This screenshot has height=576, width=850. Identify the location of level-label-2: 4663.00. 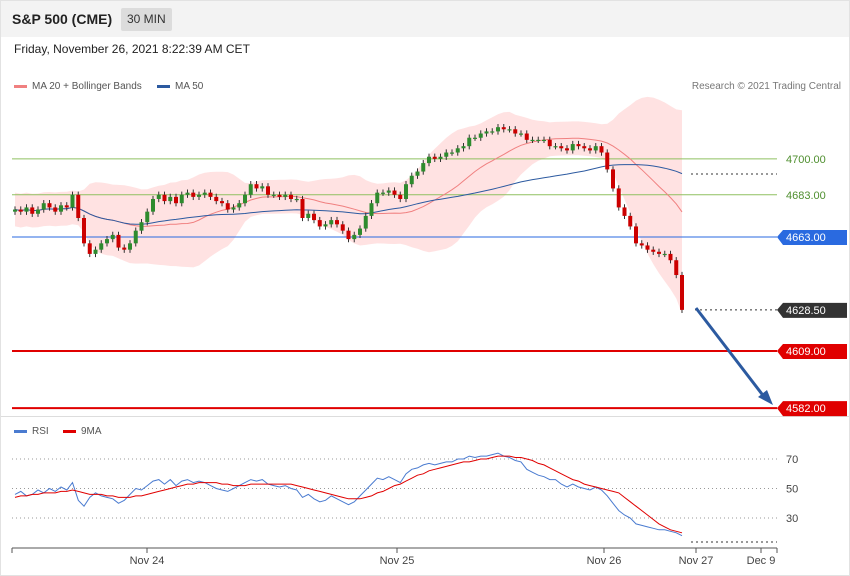
(806, 238).